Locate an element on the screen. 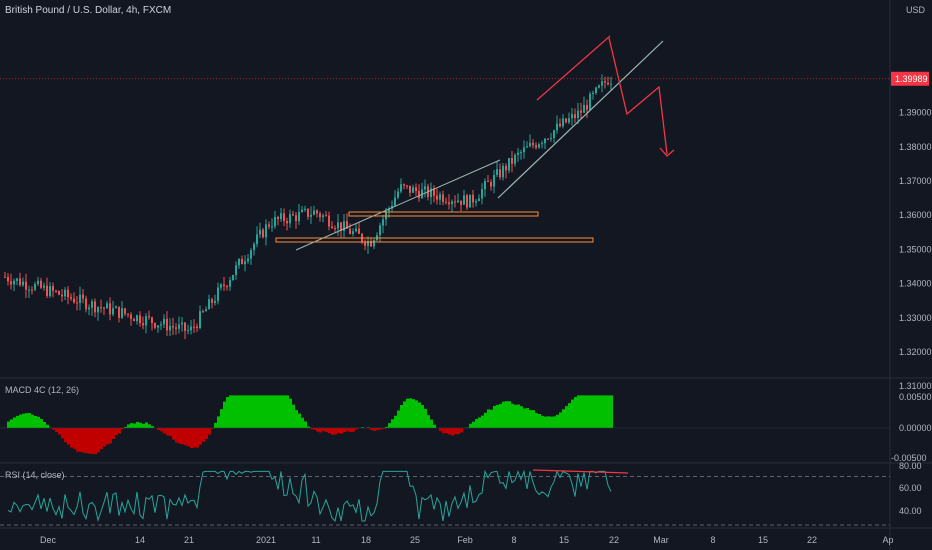 The height and width of the screenshot is (550, 932). time-axis-label: 15 is located at coordinates (763, 540).